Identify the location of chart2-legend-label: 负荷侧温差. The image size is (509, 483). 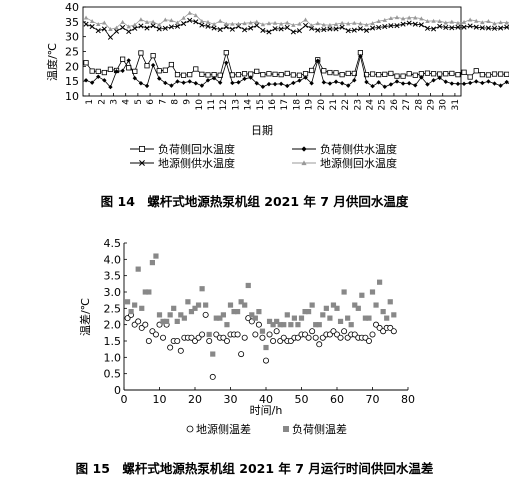
(319, 429).